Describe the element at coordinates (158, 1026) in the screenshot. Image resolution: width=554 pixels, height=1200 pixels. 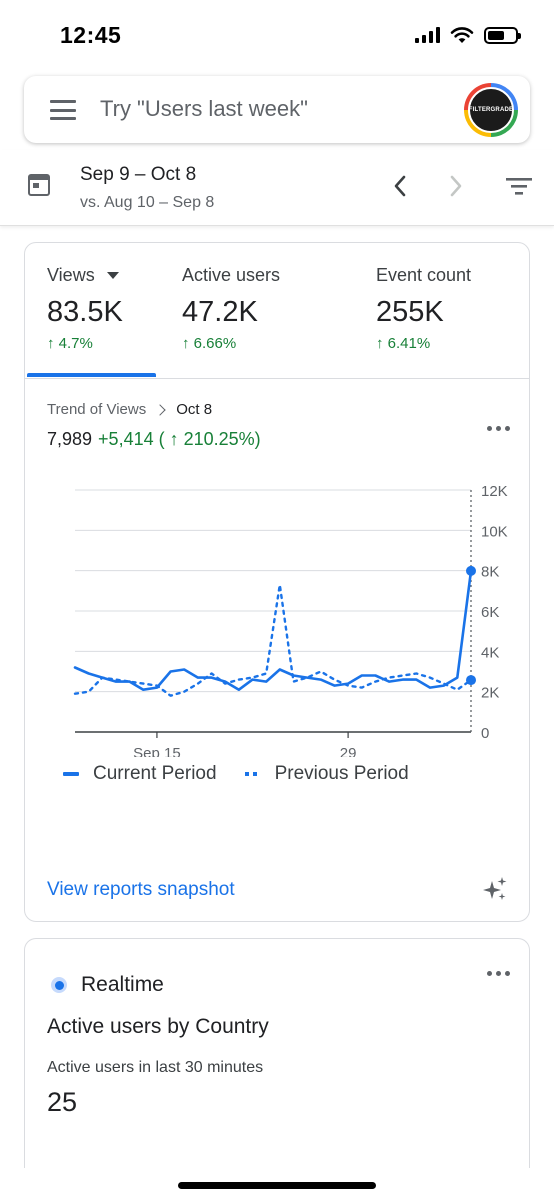
I see `realtime-title: Active users by Country` at that location.